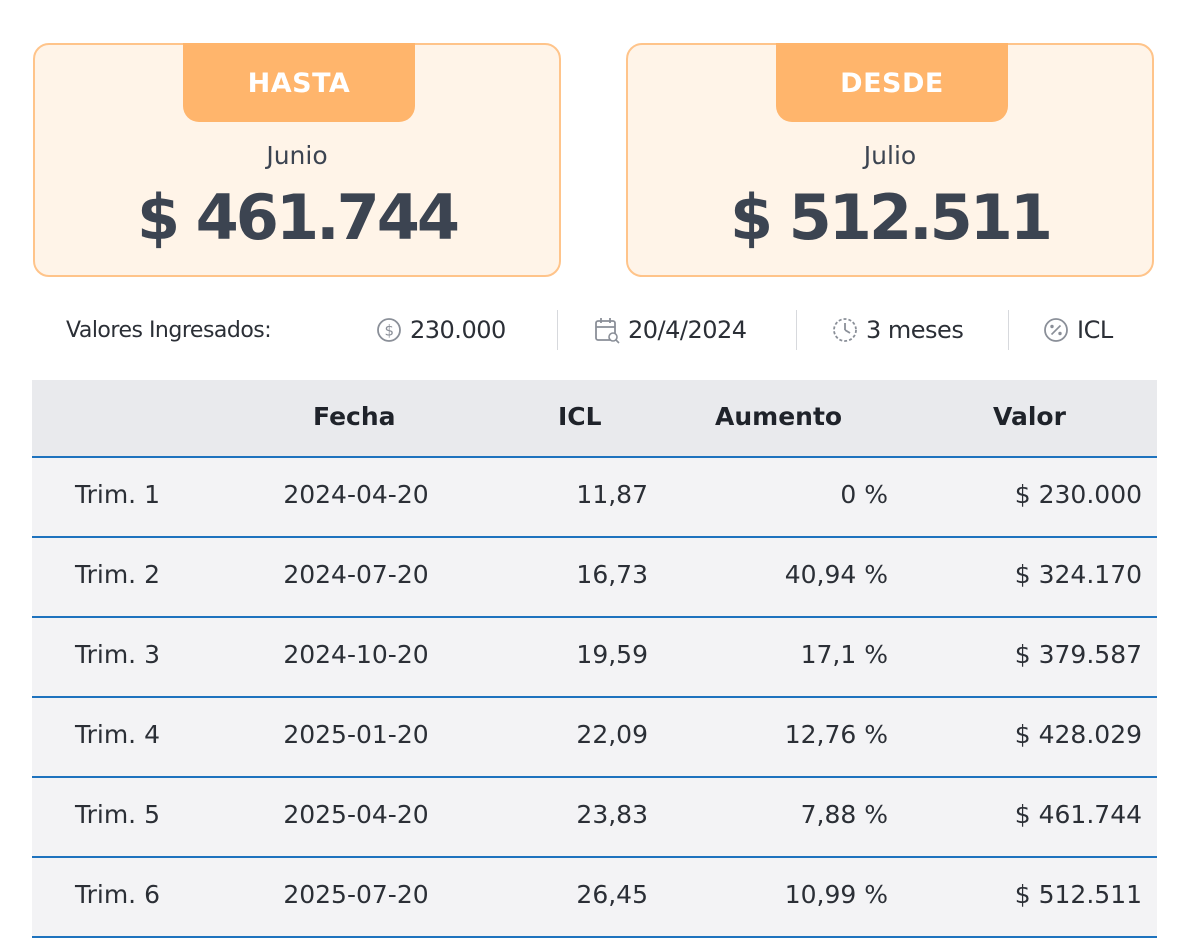 The width and height of the screenshot is (1189, 950). Describe the element at coordinates (298, 217) in the screenshot. I see `hasta-amount: $ 461.744` at that location.